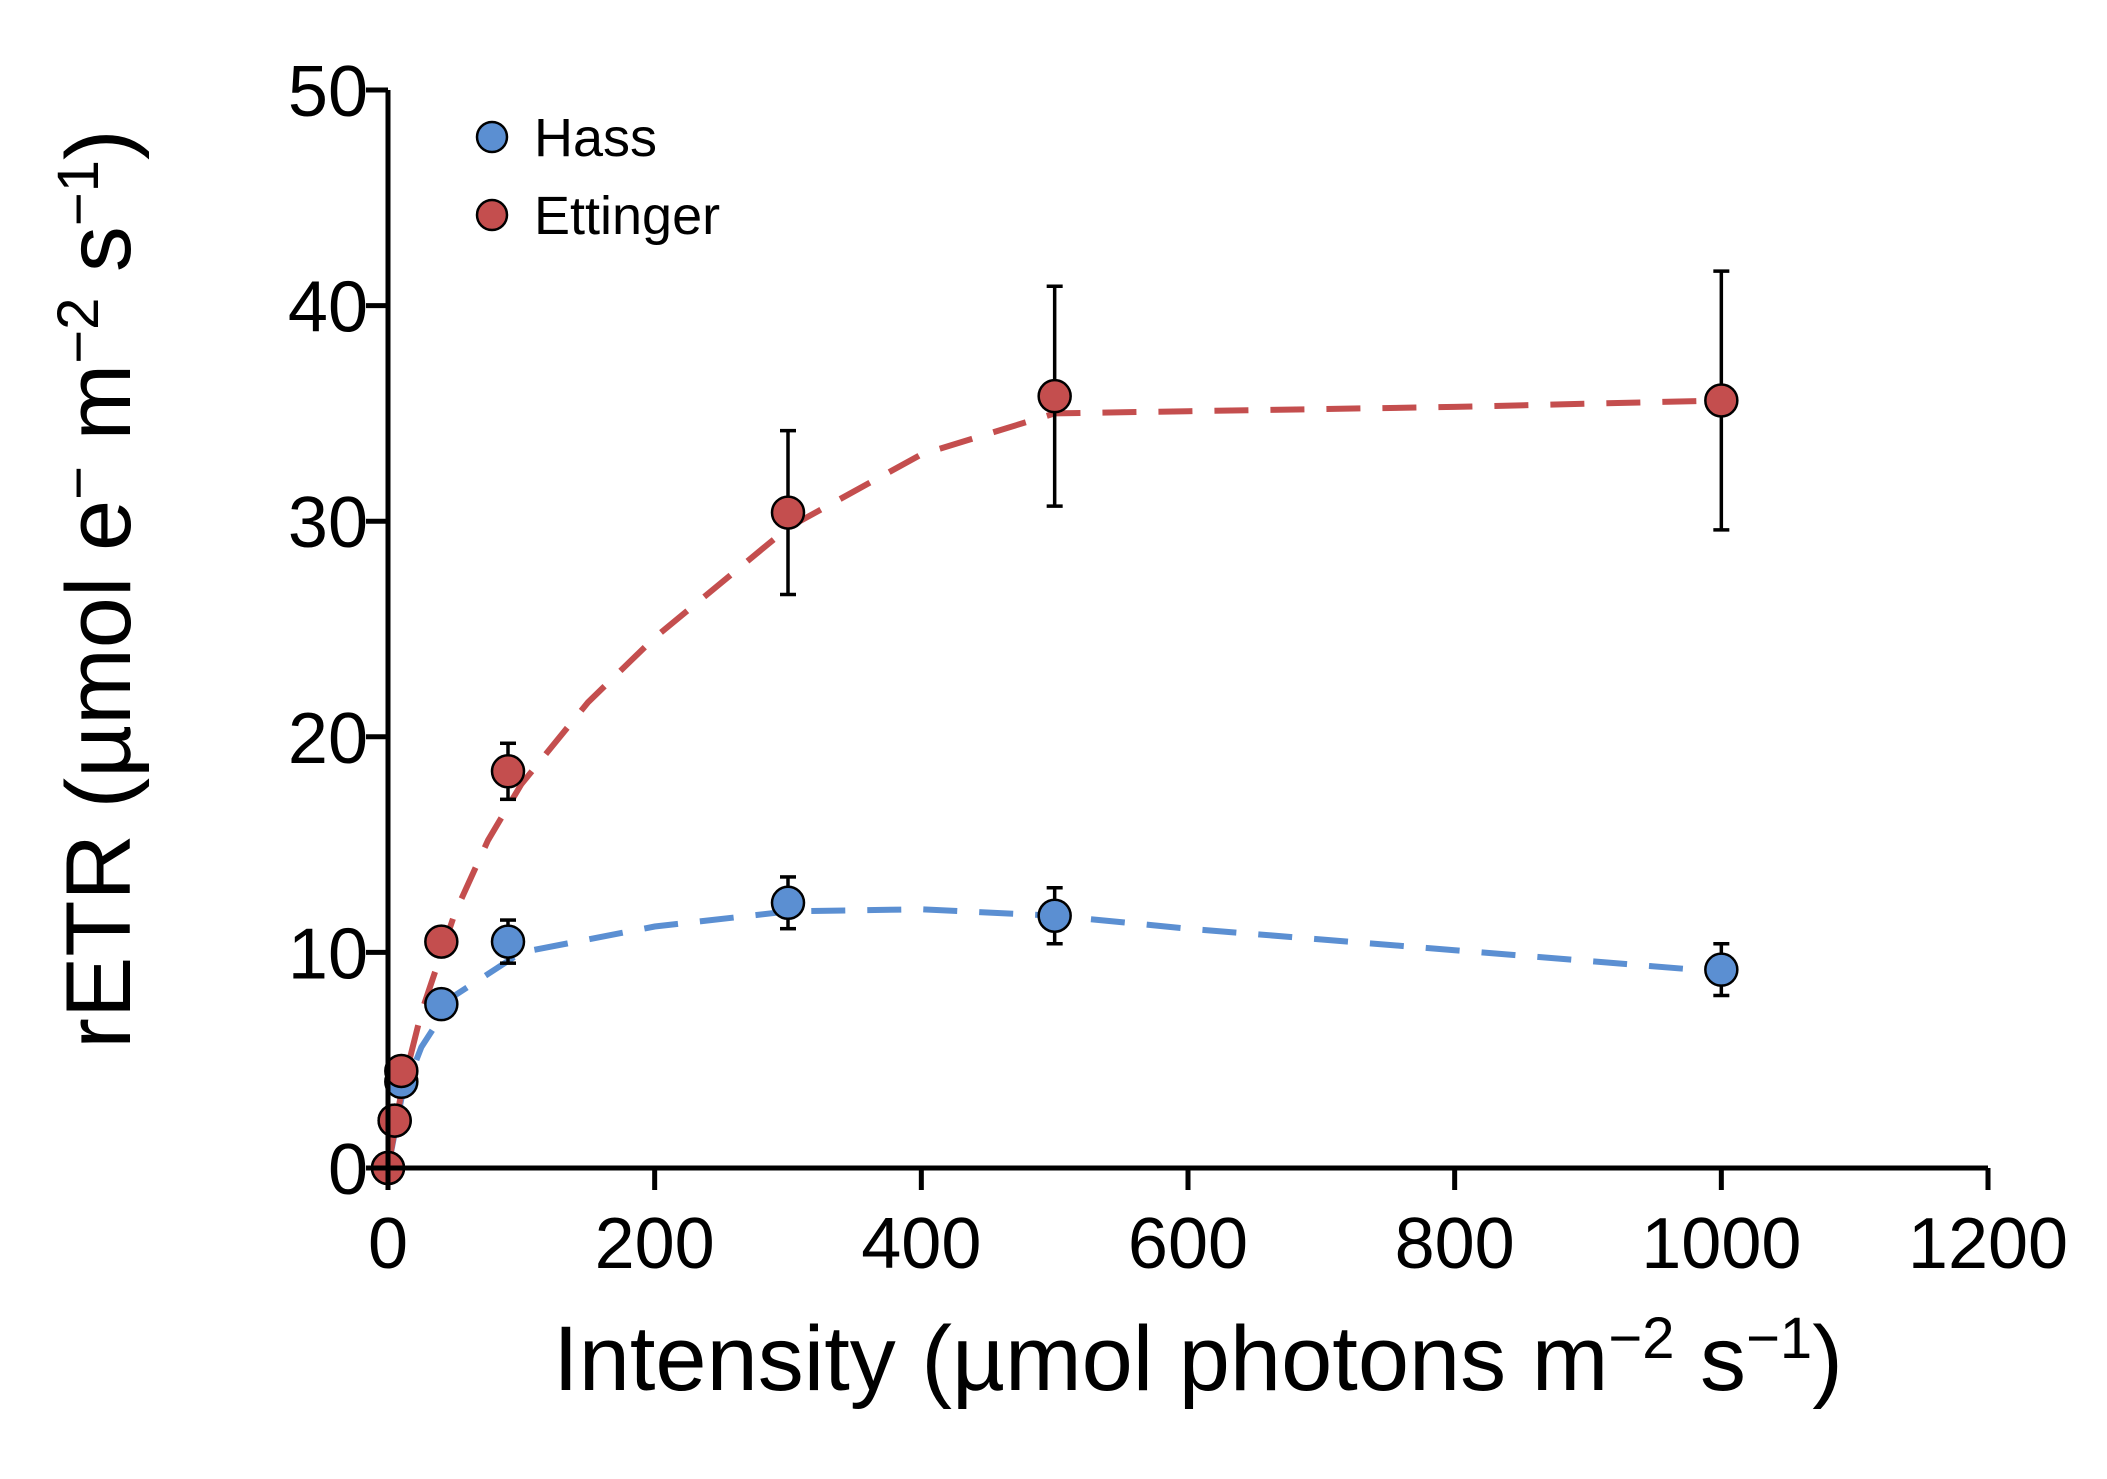 The height and width of the screenshot is (1479, 2107). Describe the element at coordinates (492, 137) in the screenshot. I see `legend-marker-hass` at that location.